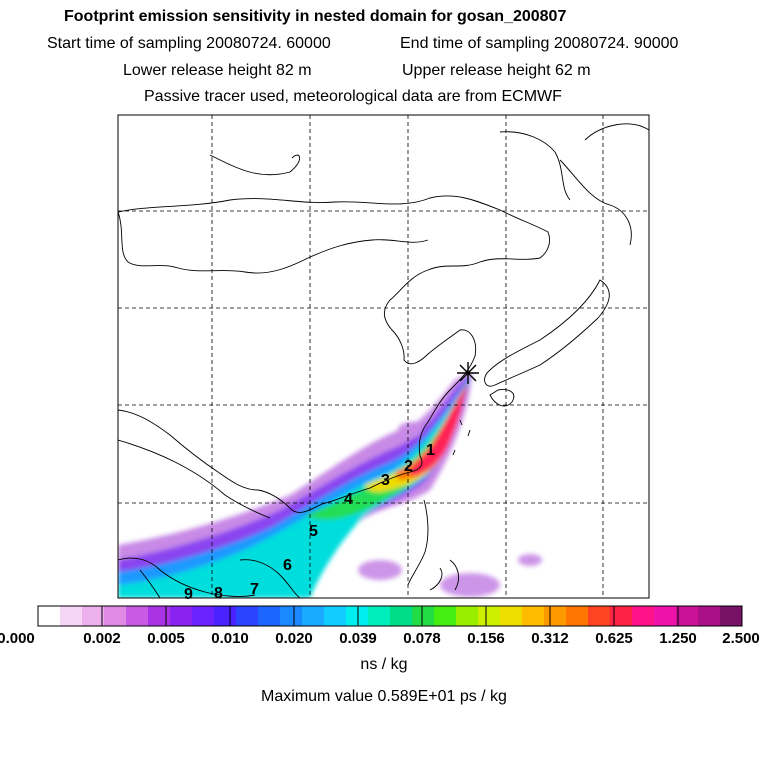 The image size is (768, 768). I want to click on colorbar-frame, so click(390, 616).